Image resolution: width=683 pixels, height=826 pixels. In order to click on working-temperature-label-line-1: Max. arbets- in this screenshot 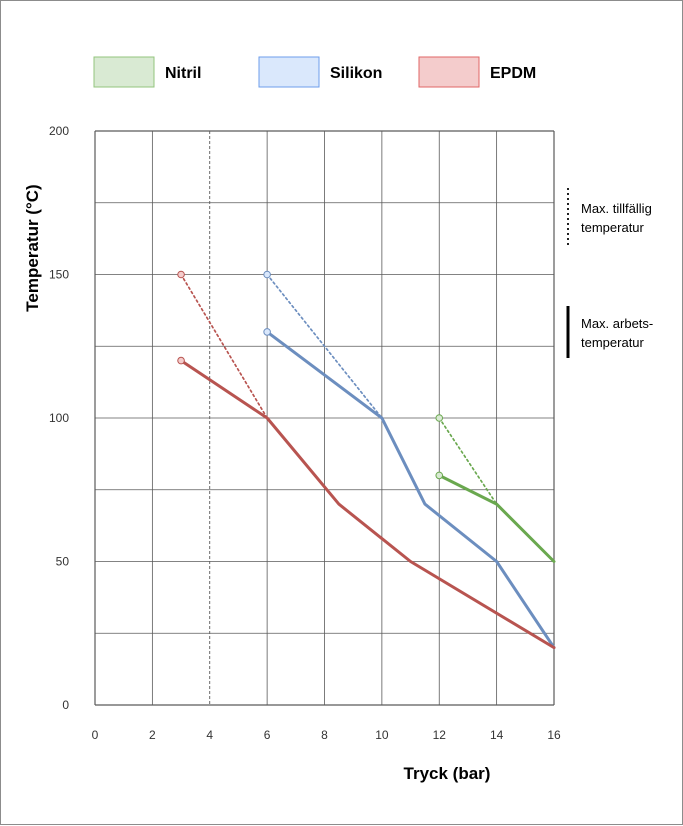, I will do `click(617, 323)`.